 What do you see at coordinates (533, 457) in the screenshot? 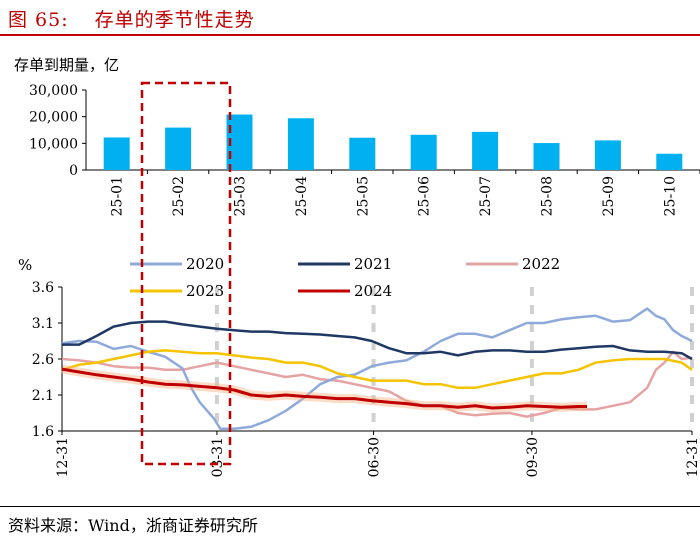
I see `line-x-tick-label: 09-30` at bounding box center [533, 457].